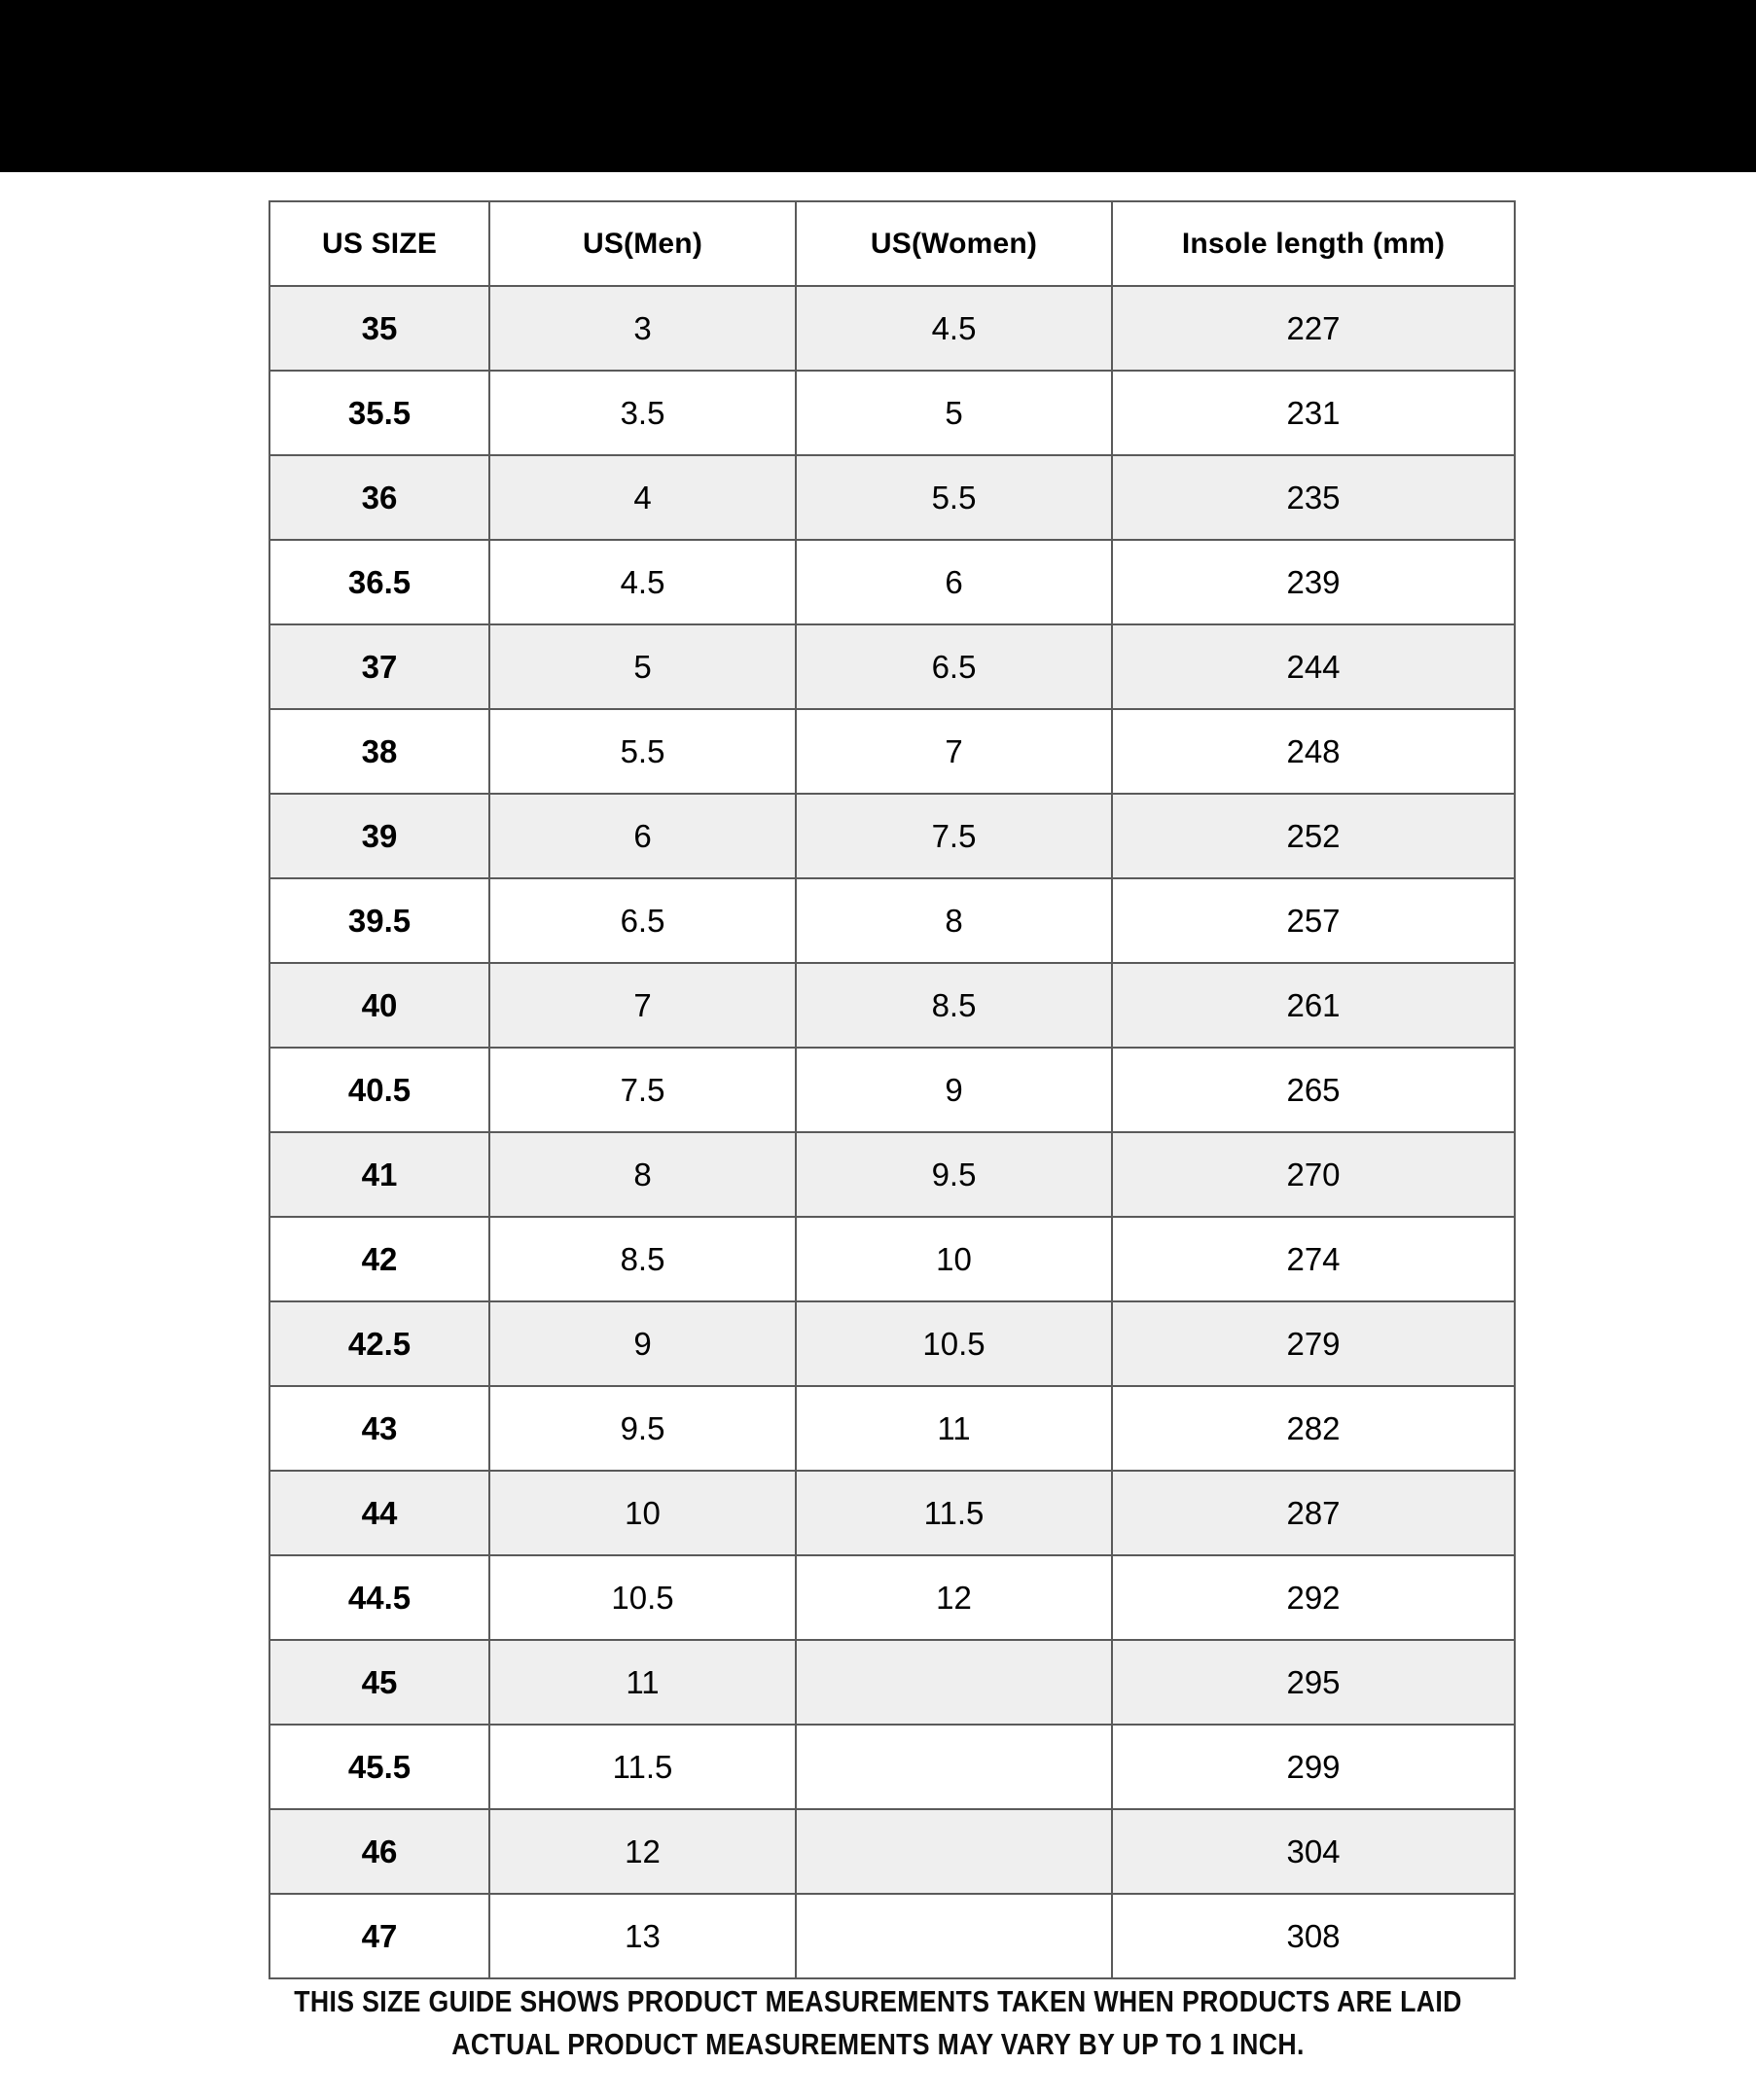 Image resolution: width=1756 pixels, height=2100 pixels. I want to click on table-row: 45 11 295, so click(892, 1683).